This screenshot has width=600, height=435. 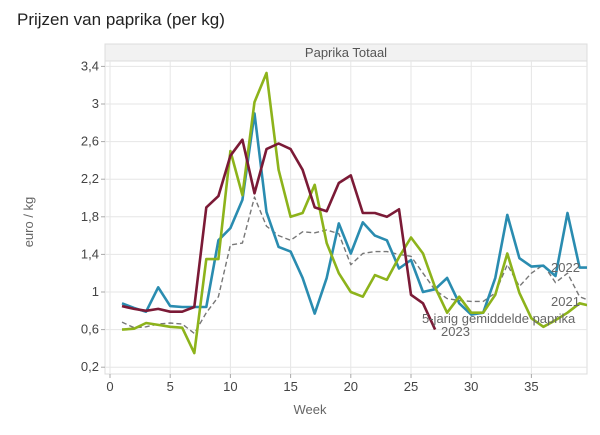 I want to click on y-tick-label: 2,6, so click(x=90, y=141).